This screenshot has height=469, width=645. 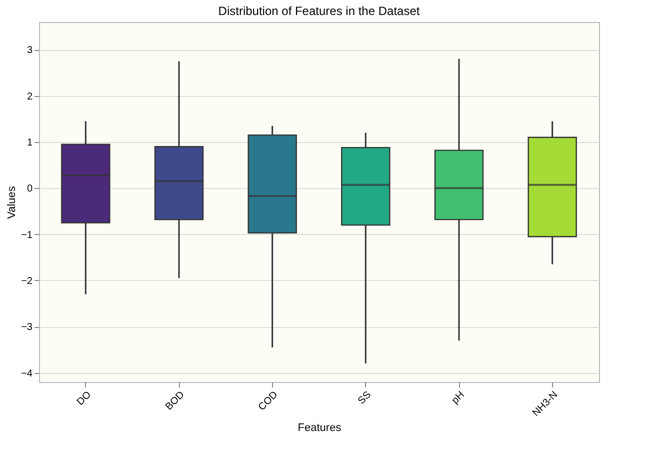 What do you see at coordinates (12, 202) in the screenshot?
I see `y-axis-title: Values` at bounding box center [12, 202].